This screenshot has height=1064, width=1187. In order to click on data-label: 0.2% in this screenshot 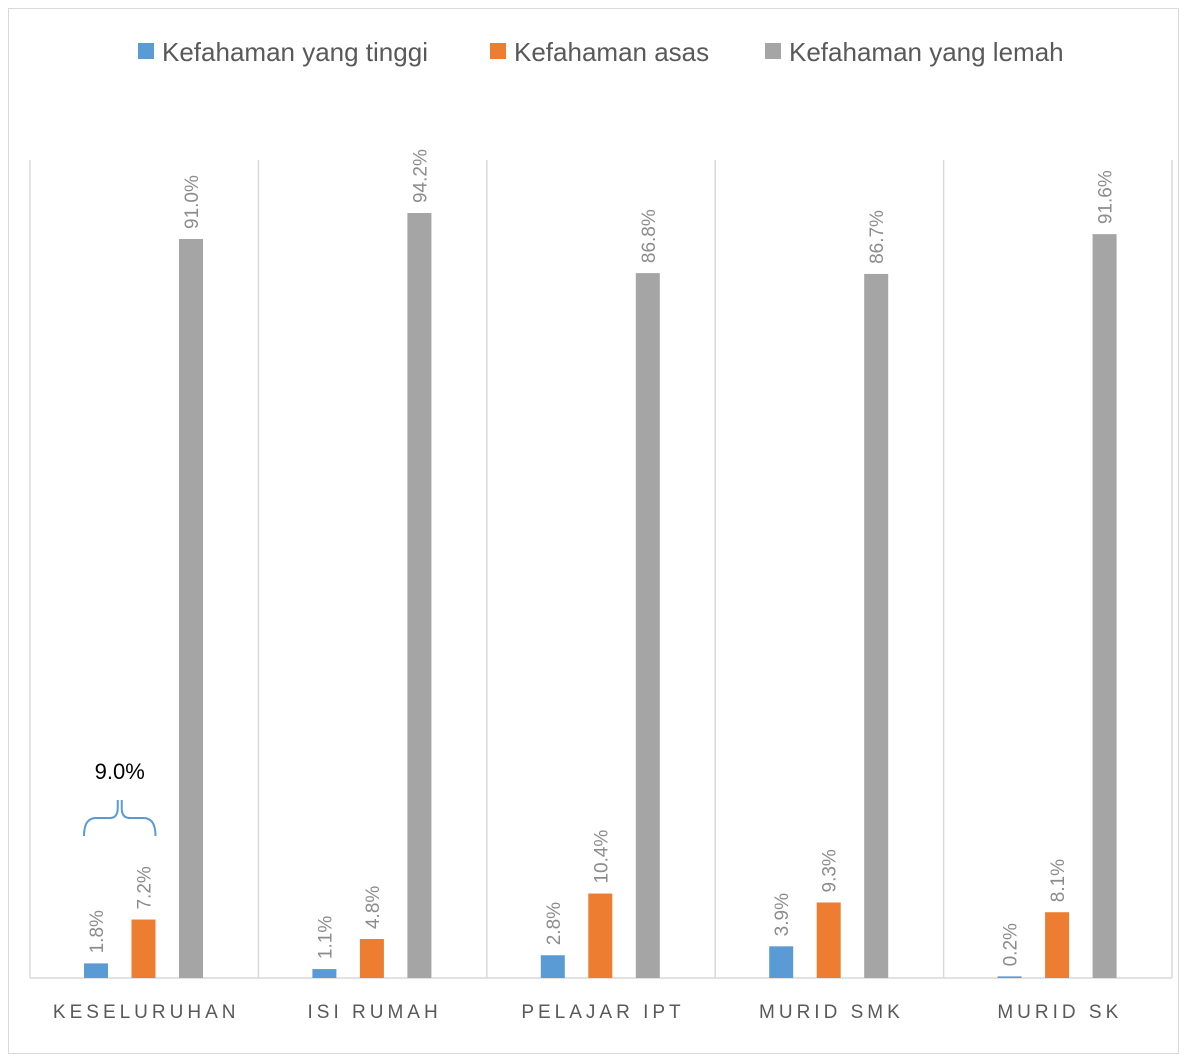, I will do `click(1011, 944)`.